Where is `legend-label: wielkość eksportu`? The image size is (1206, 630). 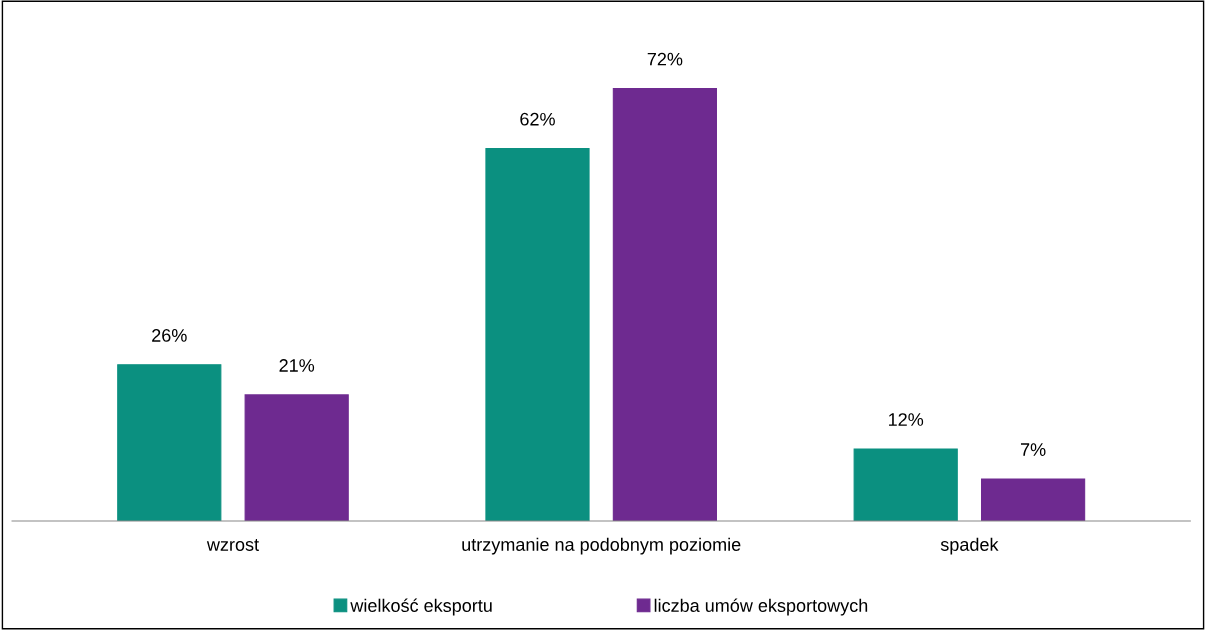 legend-label: wielkość eksportu is located at coordinates (421, 607).